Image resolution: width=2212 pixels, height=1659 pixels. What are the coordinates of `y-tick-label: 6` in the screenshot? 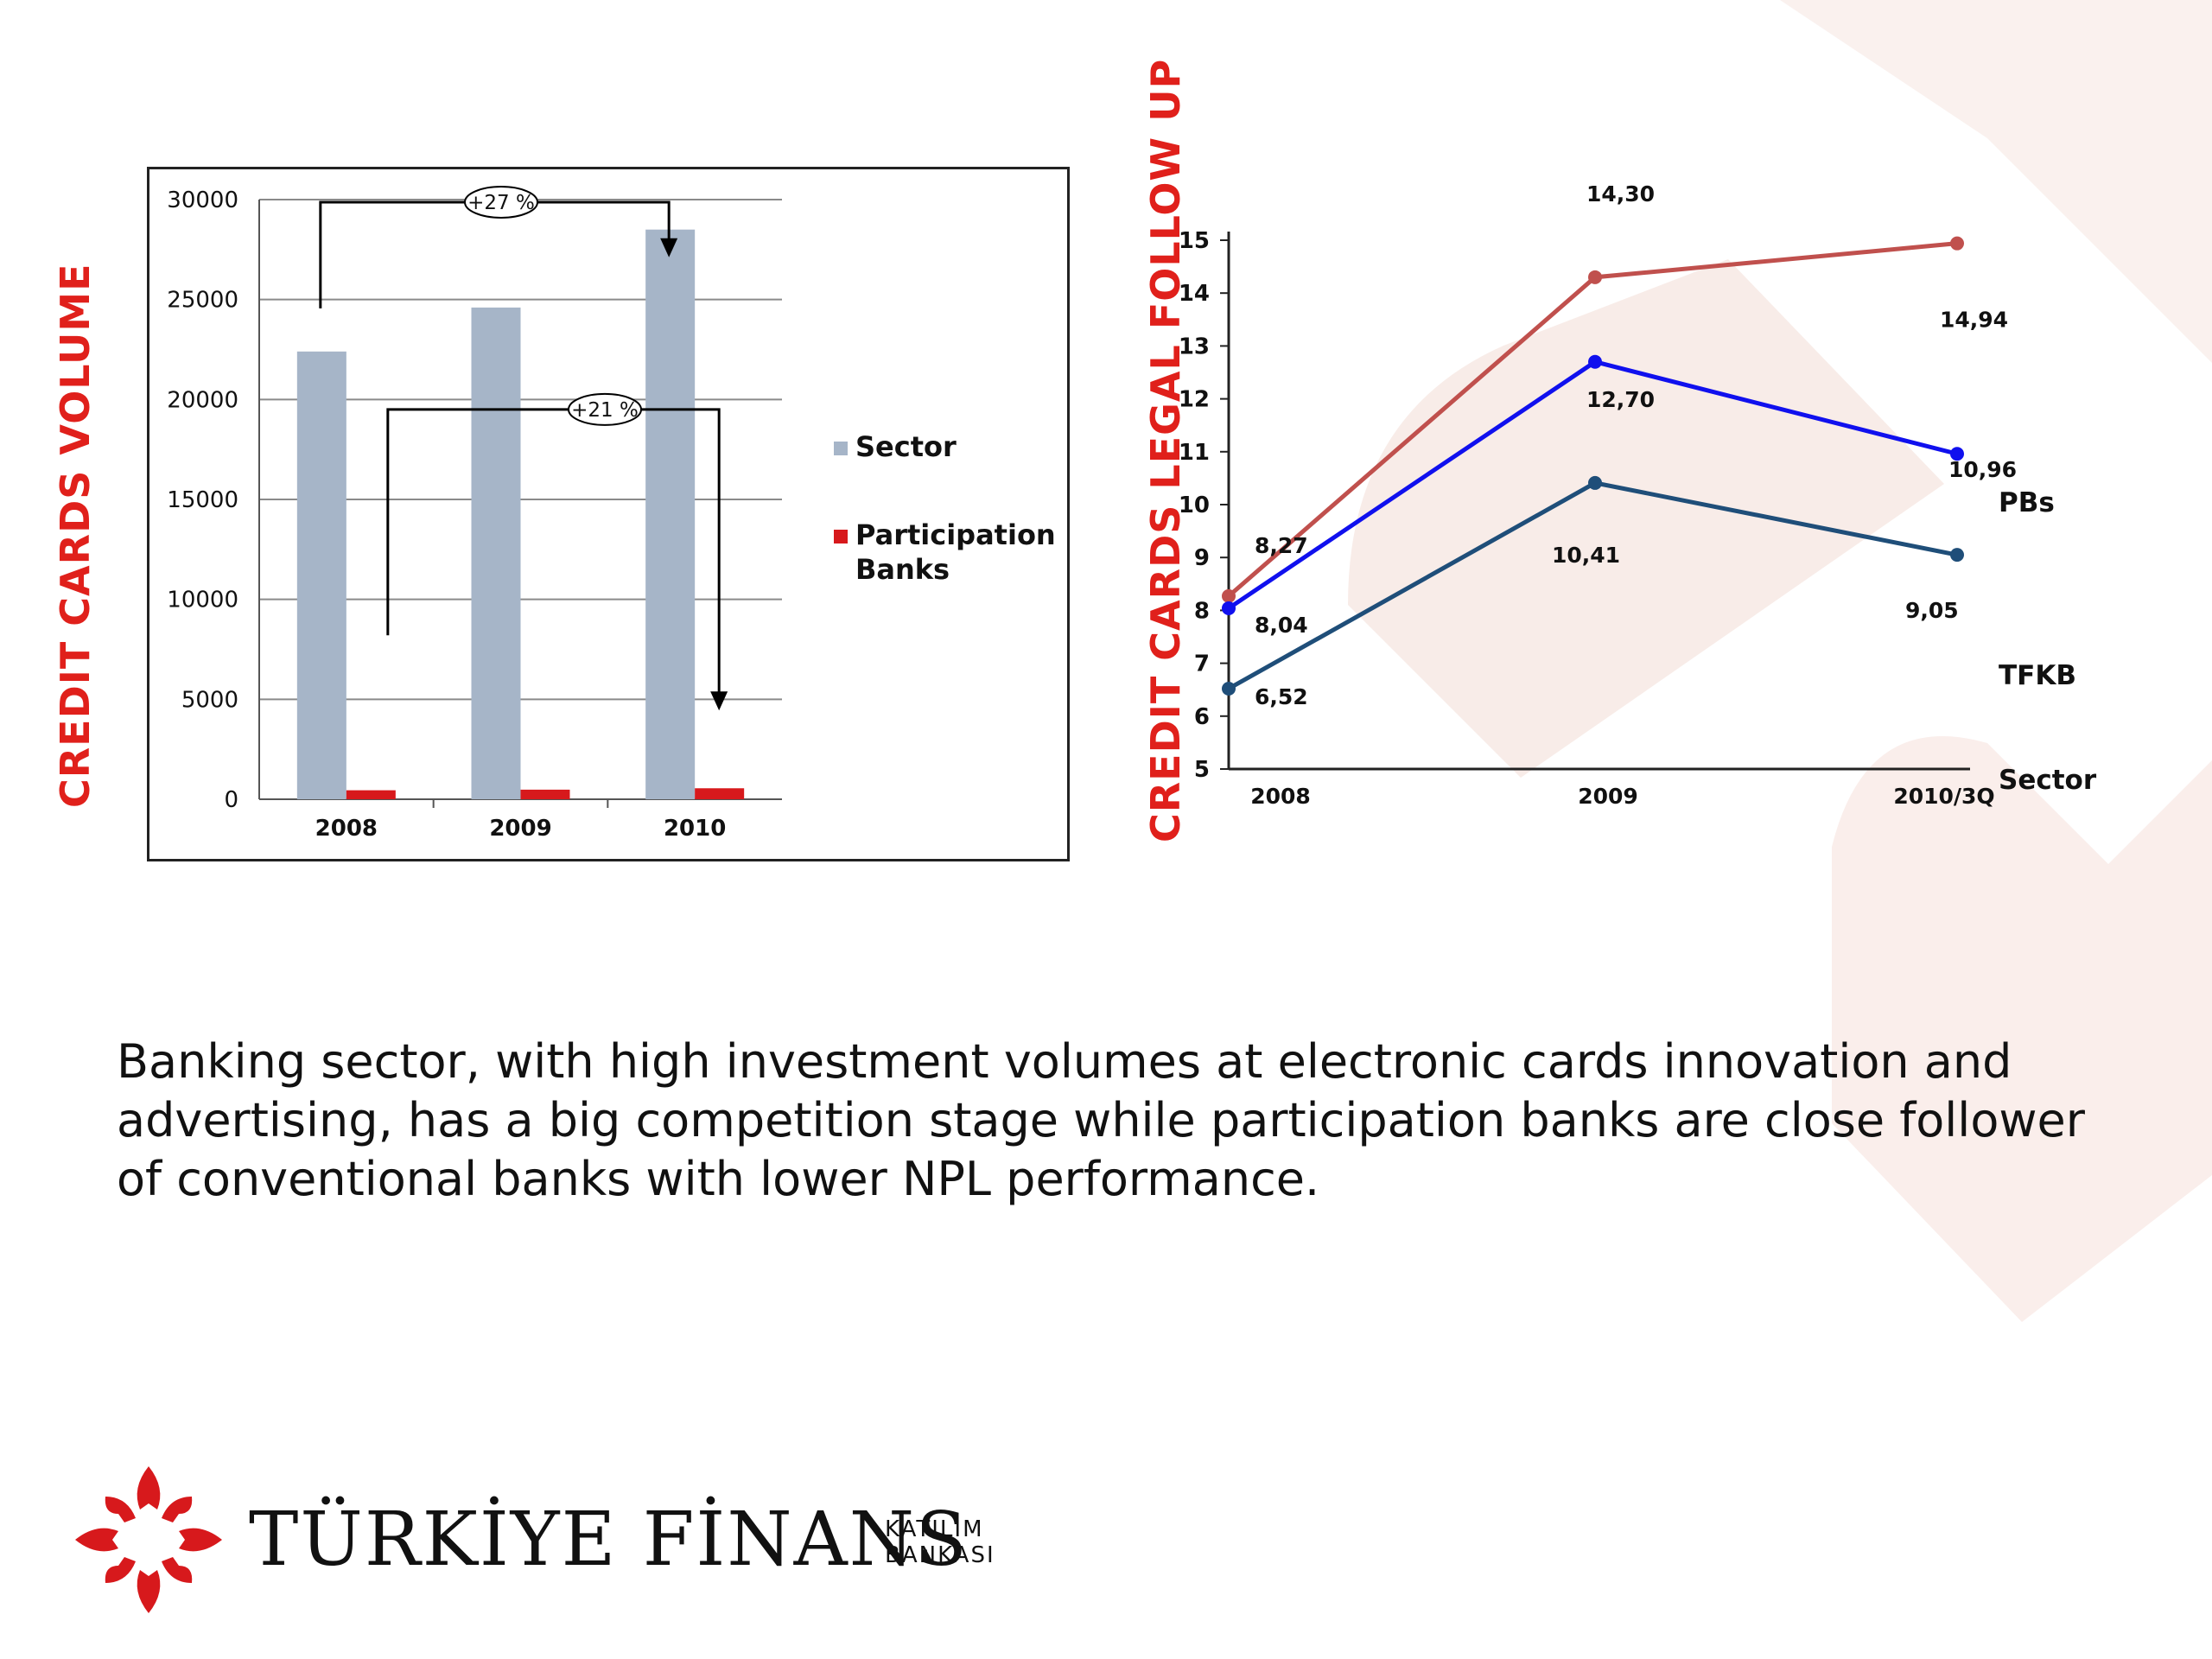 It's located at (1202, 717).